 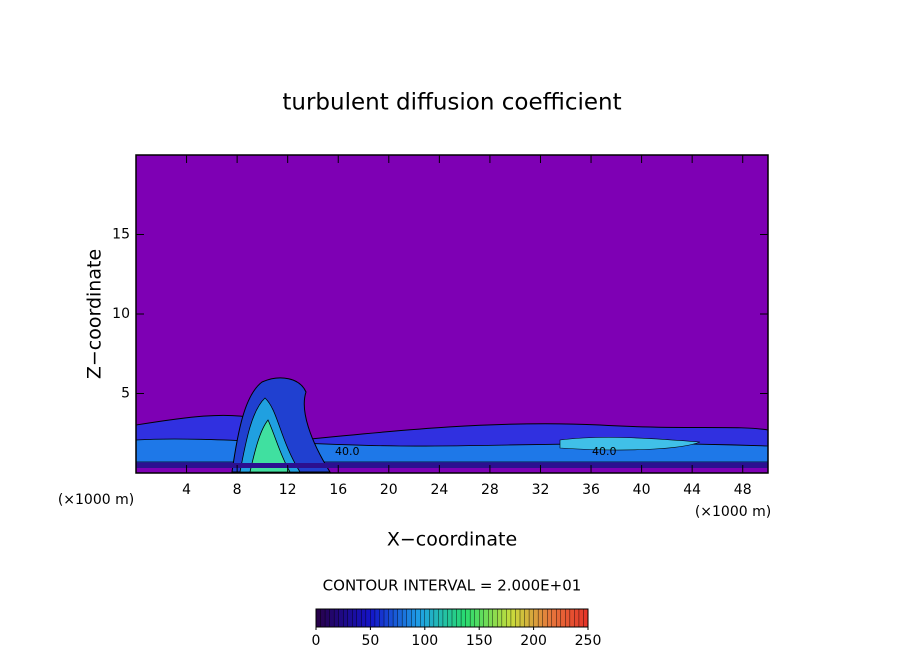 What do you see at coordinates (121, 235) in the screenshot?
I see `y-tick-label: 15` at bounding box center [121, 235].